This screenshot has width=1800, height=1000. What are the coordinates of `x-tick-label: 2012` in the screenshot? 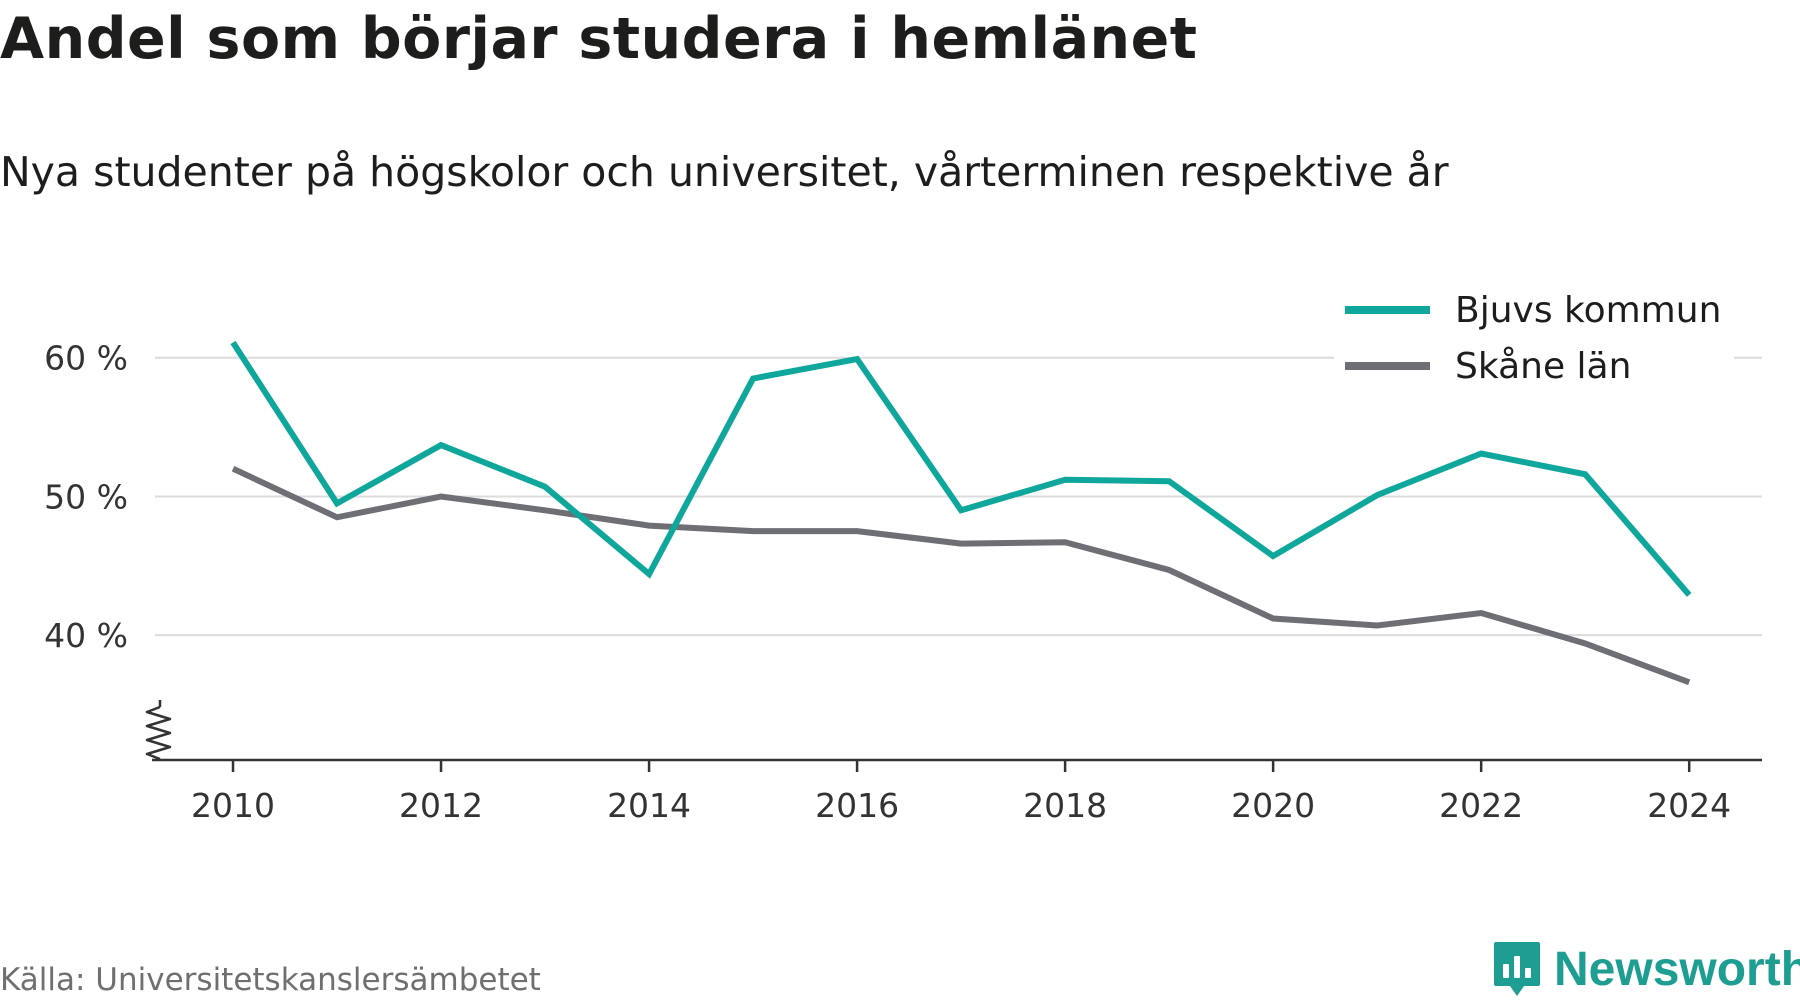 It's located at (441, 805).